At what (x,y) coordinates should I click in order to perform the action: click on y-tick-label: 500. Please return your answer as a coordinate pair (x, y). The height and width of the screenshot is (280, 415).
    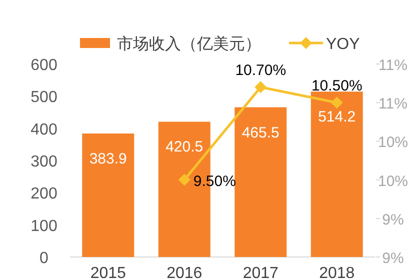
    Looking at the image, I should click on (44, 97).